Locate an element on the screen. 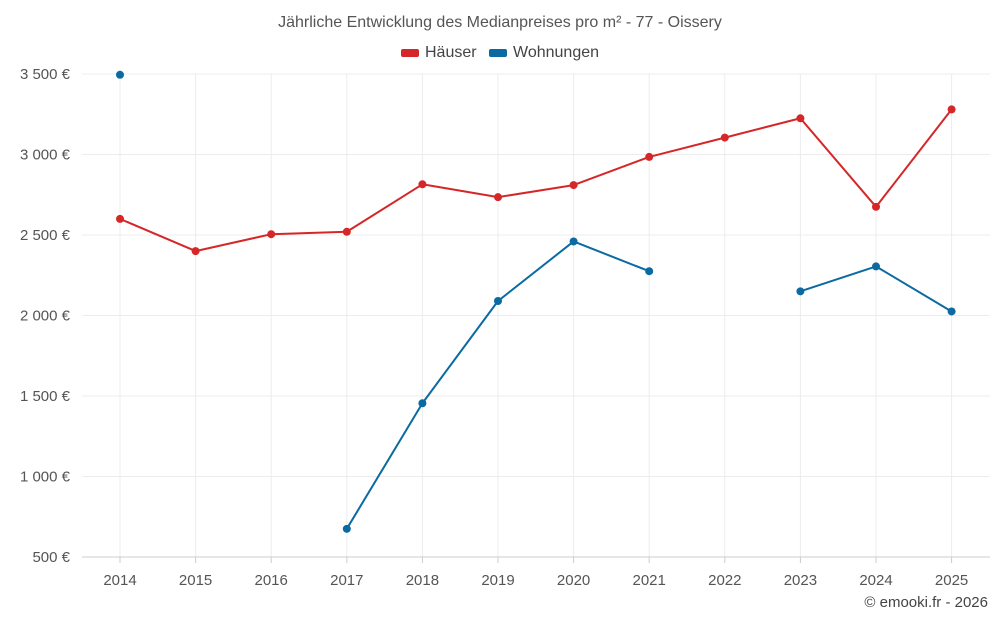  data-point-wohnungen-2019 is located at coordinates (498, 301).